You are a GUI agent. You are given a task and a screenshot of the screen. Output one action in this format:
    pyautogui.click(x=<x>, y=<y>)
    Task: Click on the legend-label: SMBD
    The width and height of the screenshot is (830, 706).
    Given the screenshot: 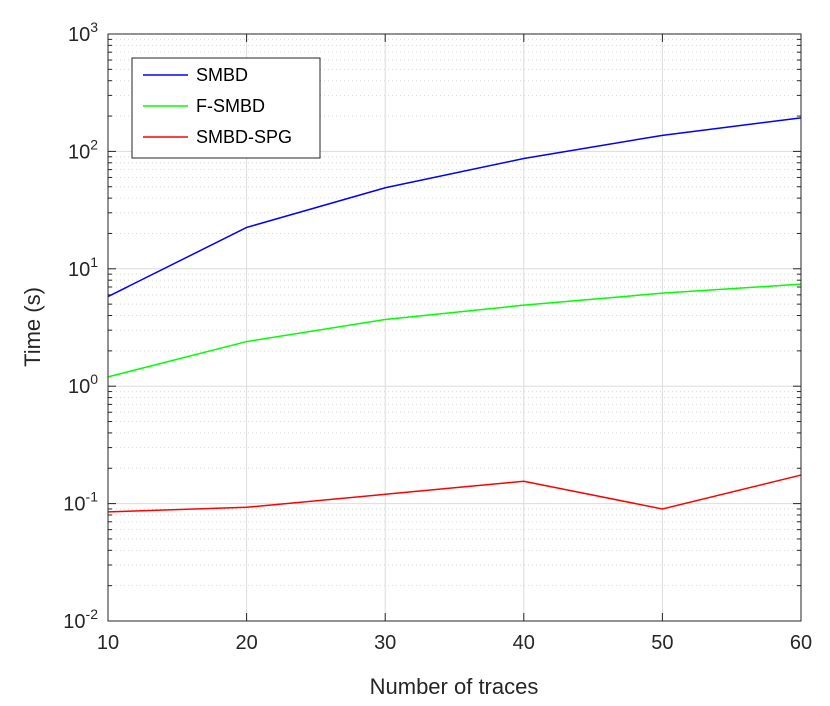 What is the action you would take?
    pyautogui.click(x=222, y=75)
    